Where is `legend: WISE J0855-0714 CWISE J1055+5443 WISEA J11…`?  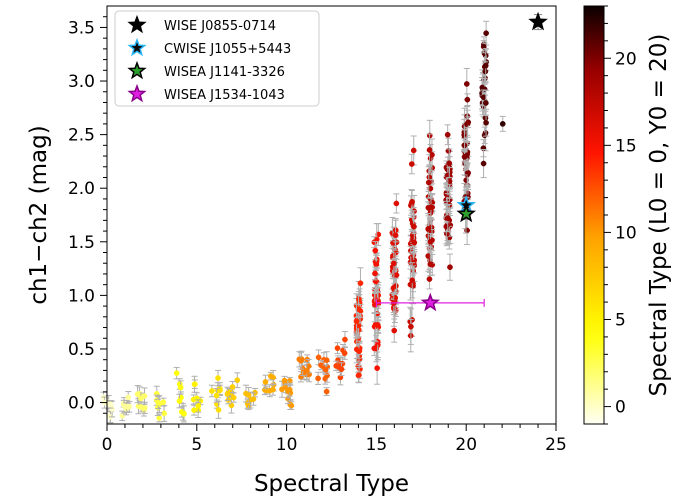 legend: WISE J0855-0714 CWISE J1055+5443 WISEA J11… is located at coordinates (217, 58).